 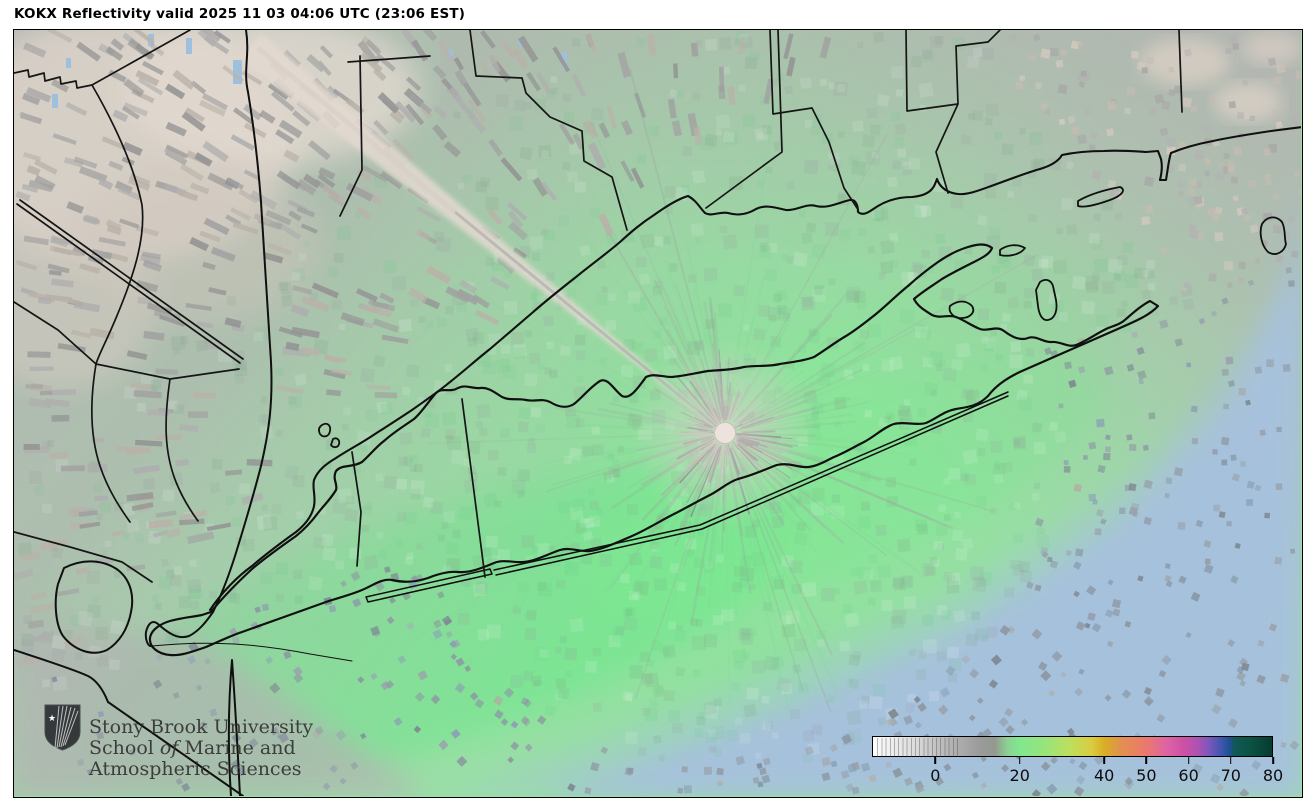 I want to click on radar-site-marker, so click(x=725, y=433).